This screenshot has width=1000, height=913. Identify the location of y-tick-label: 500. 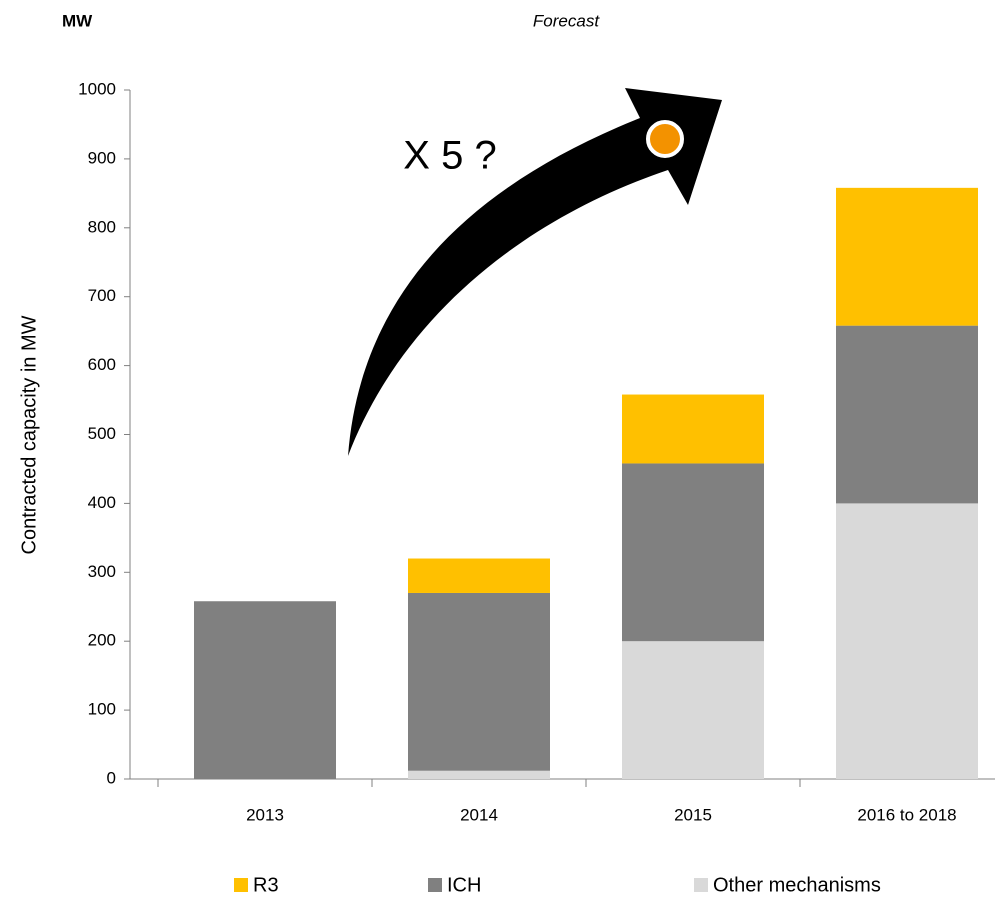
(102, 433).